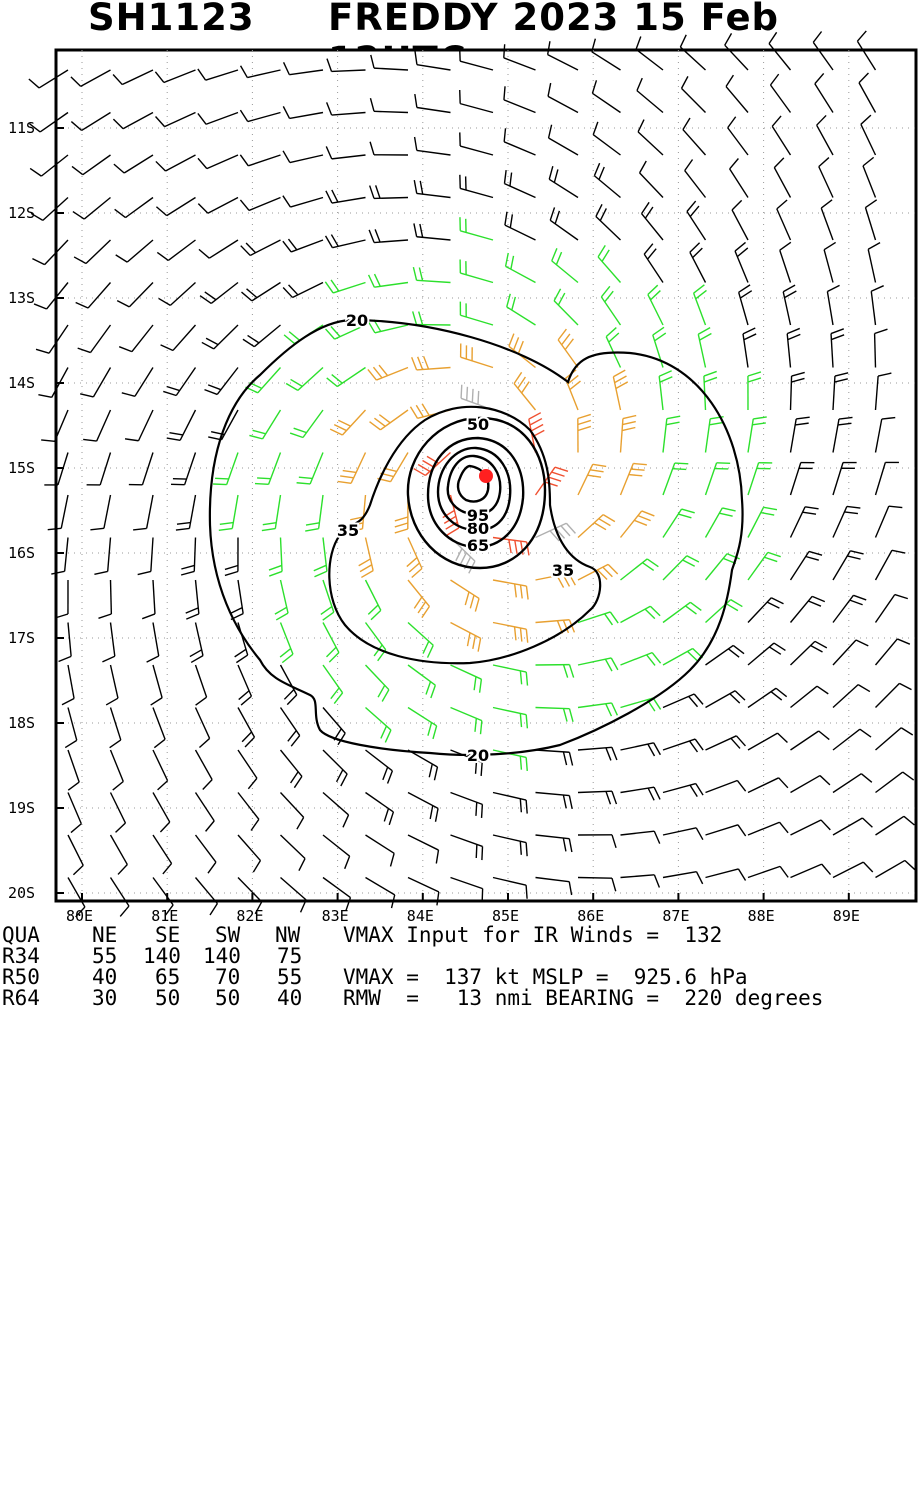  Describe the element at coordinates (104, 935) in the screenshot. I see `header-ne: NE` at that location.